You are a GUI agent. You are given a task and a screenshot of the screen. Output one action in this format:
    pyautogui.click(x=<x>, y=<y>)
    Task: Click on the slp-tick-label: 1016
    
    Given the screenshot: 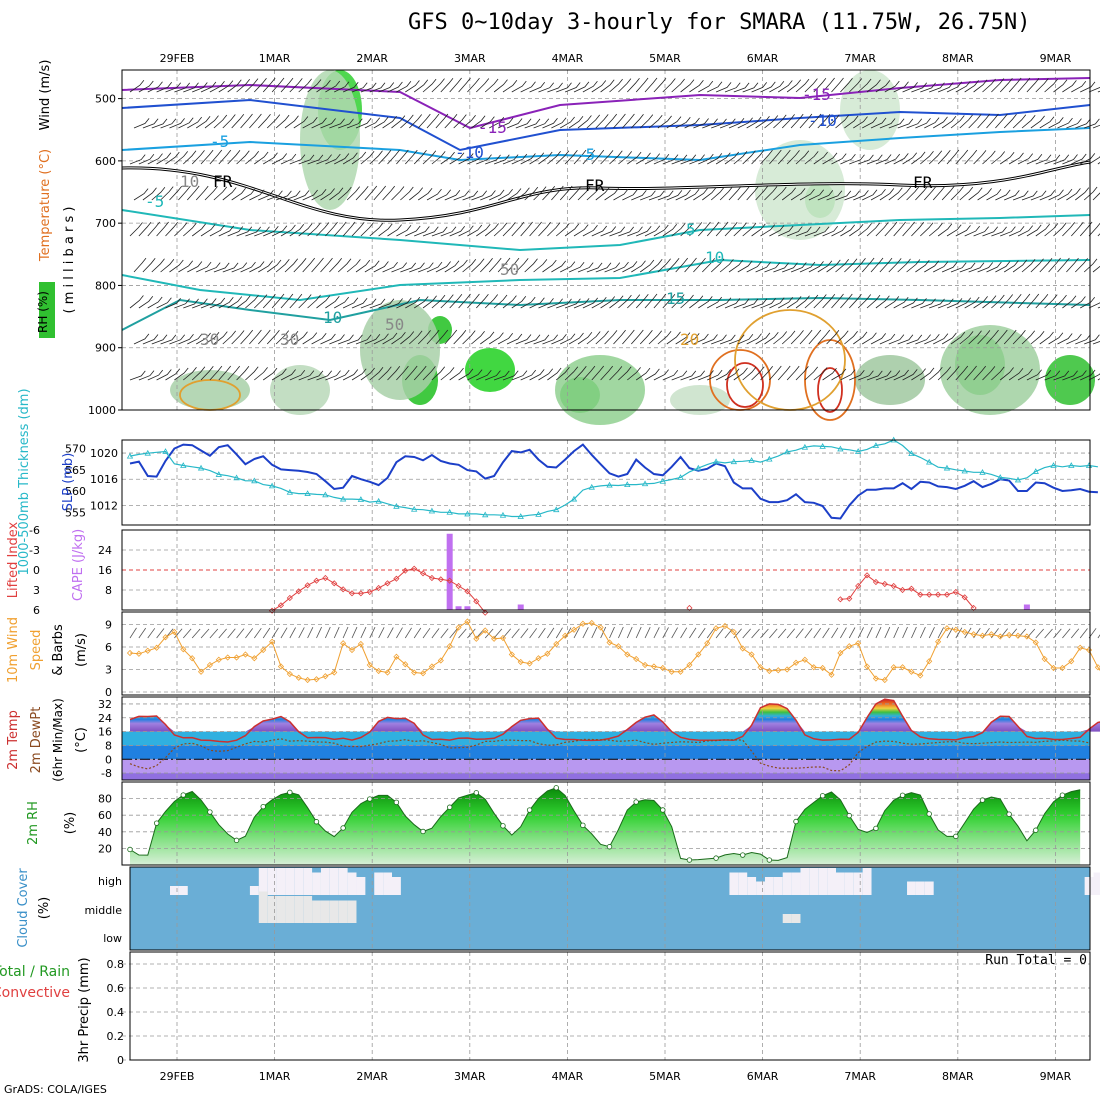 What is the action you would take?
    pyautogui.click(x=104, y=479)
    